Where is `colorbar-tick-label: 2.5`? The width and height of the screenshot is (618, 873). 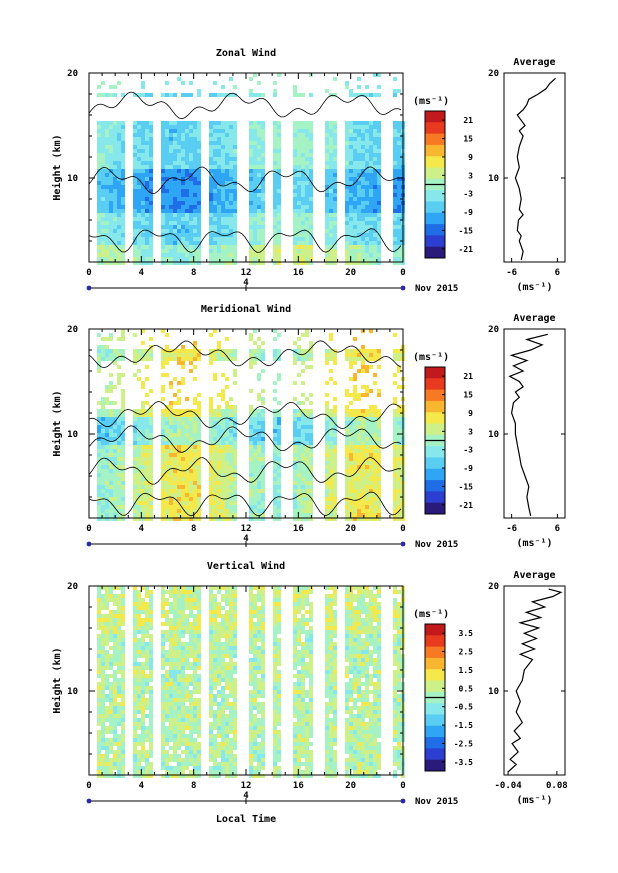
colorbar-tick-label: 2.5 is located at coordinates (466, 652).